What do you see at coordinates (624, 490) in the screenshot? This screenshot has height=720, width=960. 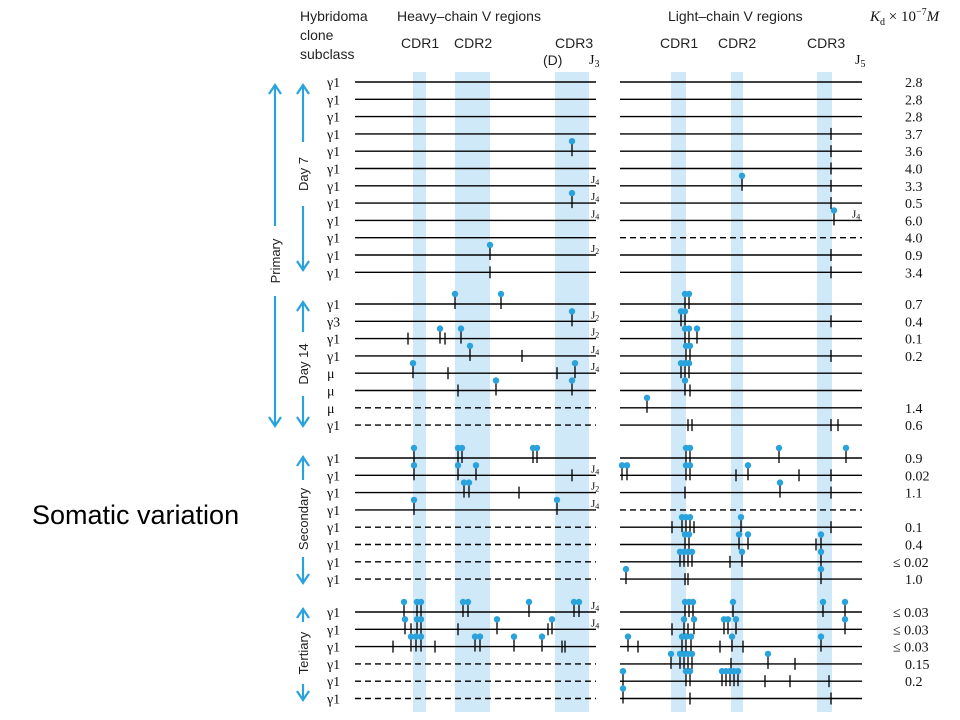 I see `clone-row: γ1 J2 1.1` at bounding box center [624, 490].